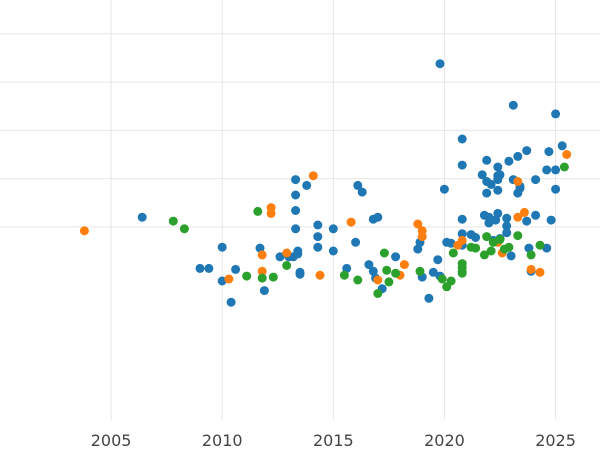 The height and width of the screenshot is (450, 600). Describe the element at coordinates (111, 440) in the screenshot. I see `x-tick-label-0: 2005` at that location.